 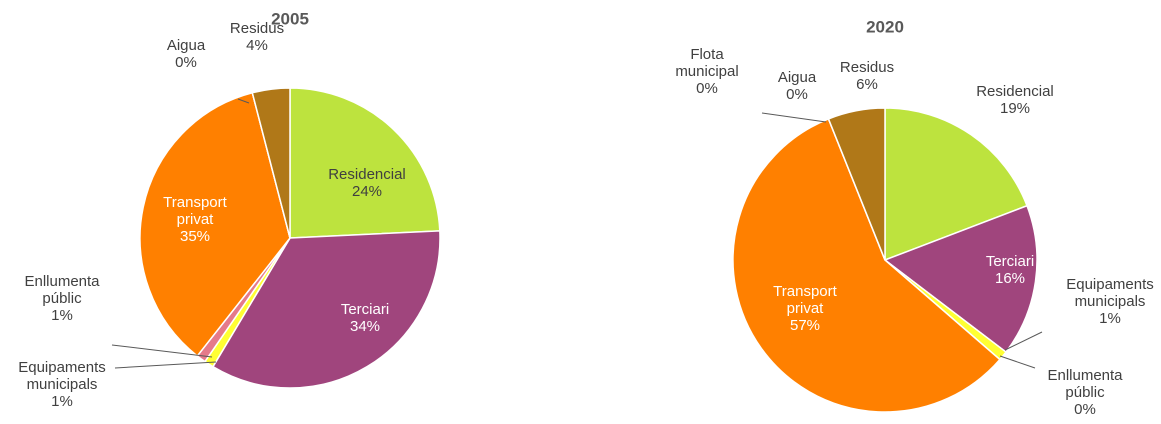 I want to click on value-label: 24%, so click(x=367, y=191).